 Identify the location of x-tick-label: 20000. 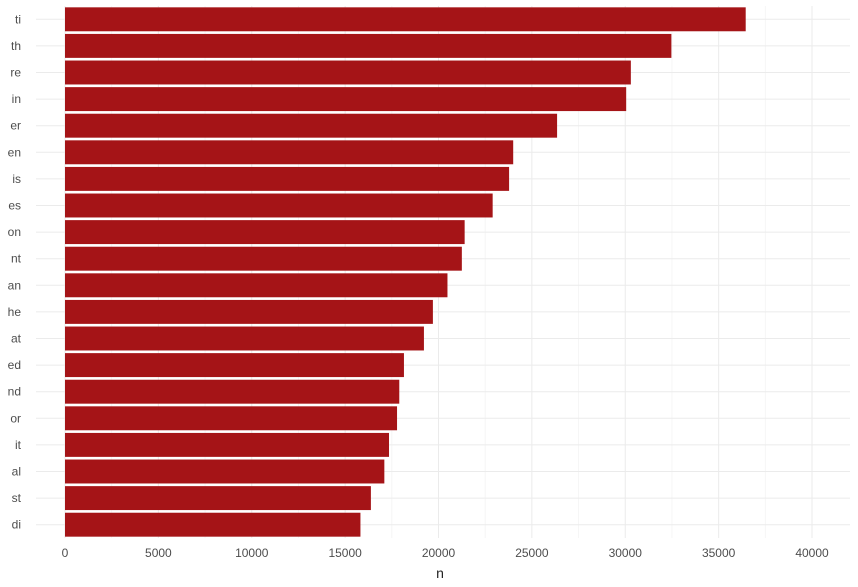
(439, 553).